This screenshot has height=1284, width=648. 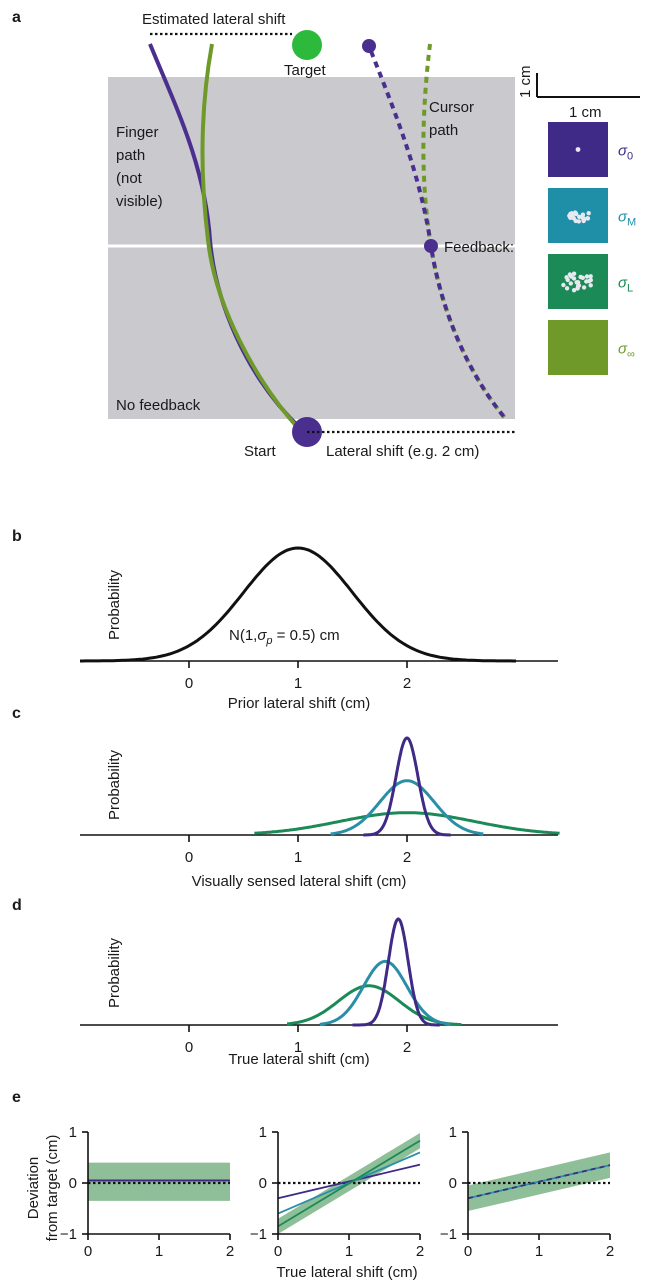 I want to click on cursor-path-label-2: path, so click(x=443, y=130).